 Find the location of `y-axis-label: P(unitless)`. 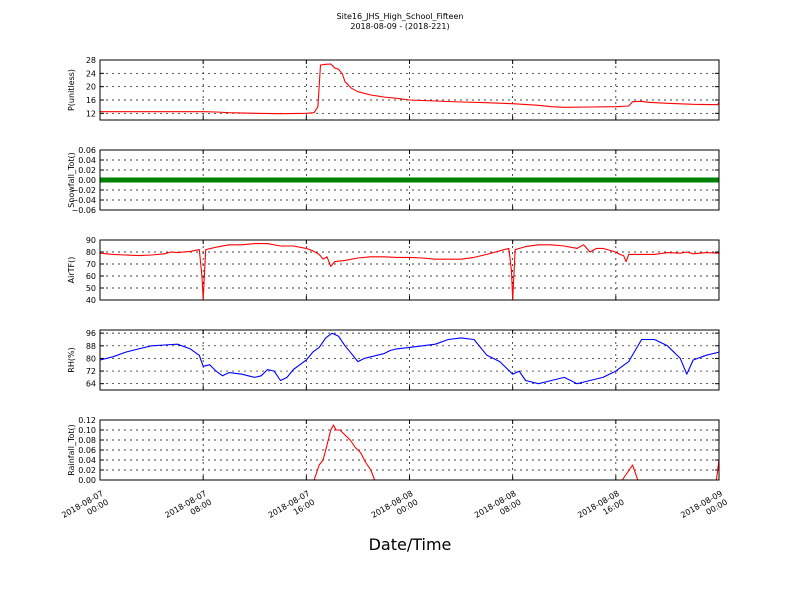

y-axis-label: P(unitless) is located at coordinates (71, 90).